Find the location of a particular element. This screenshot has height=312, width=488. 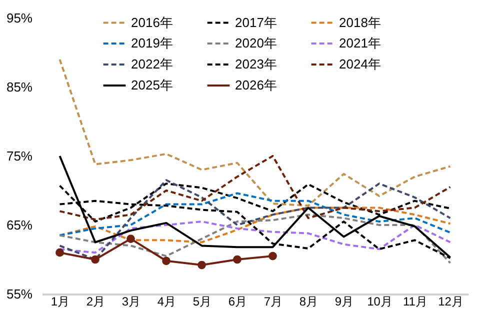

x-tick-label: 2月 is located at coordinates (96, 301).